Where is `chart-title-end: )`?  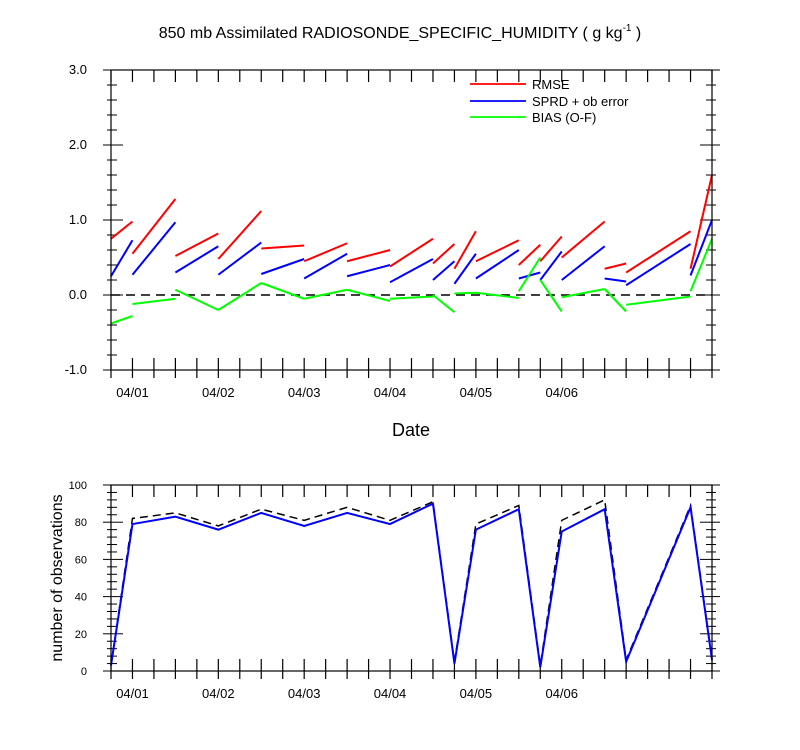 chart-title-end: ) is located at coordinates (636, 33).